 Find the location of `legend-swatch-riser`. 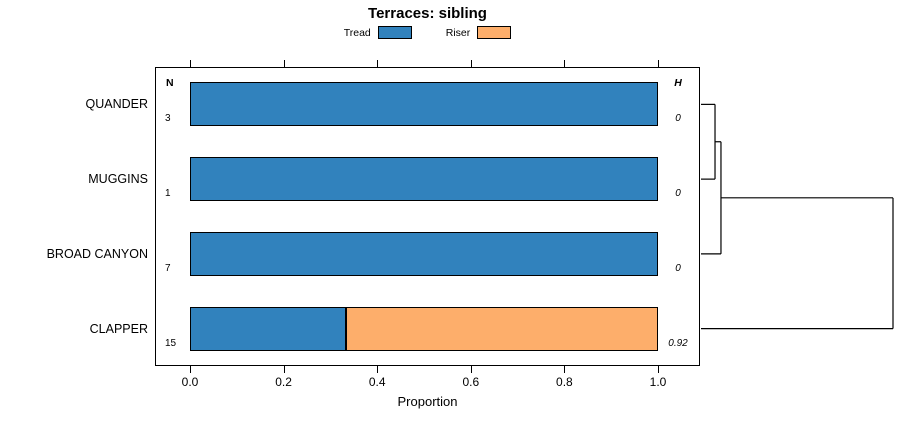

legend-swatch-riser is located at coordinates (494, 32).